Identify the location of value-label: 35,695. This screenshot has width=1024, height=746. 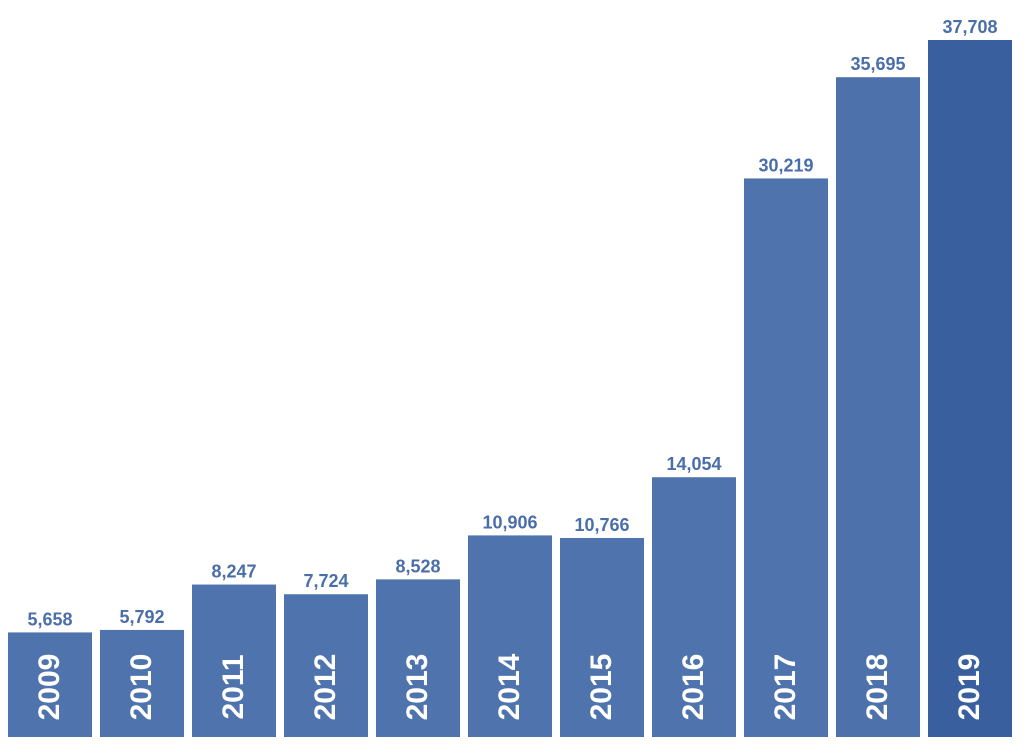
(877, 64).